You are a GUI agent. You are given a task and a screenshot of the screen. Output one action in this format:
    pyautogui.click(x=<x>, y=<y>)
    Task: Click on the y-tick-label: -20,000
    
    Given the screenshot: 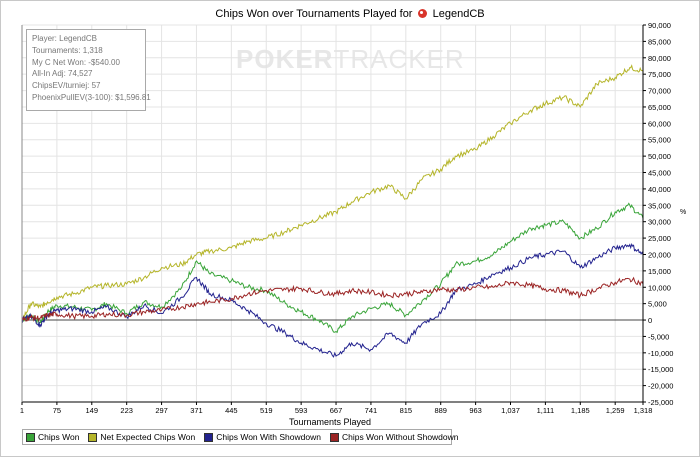 What is the action you would take?
    pyautogui.click(x=660, y=386)
    